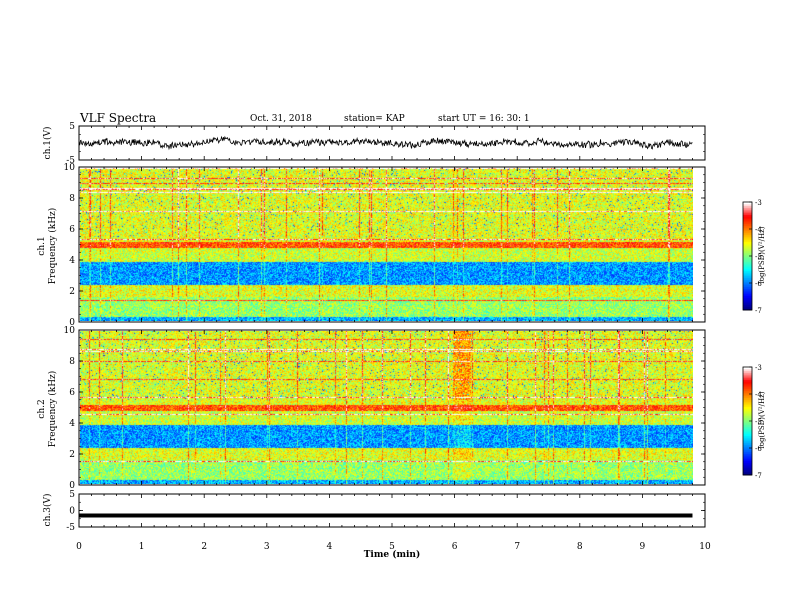 Image resolution: width=792 pixels, height=612 pixels. Describe the element at coordinates (484, 119) in the screenshot. I see `start-time-label: start UT = 16: 30: 1` at that location.